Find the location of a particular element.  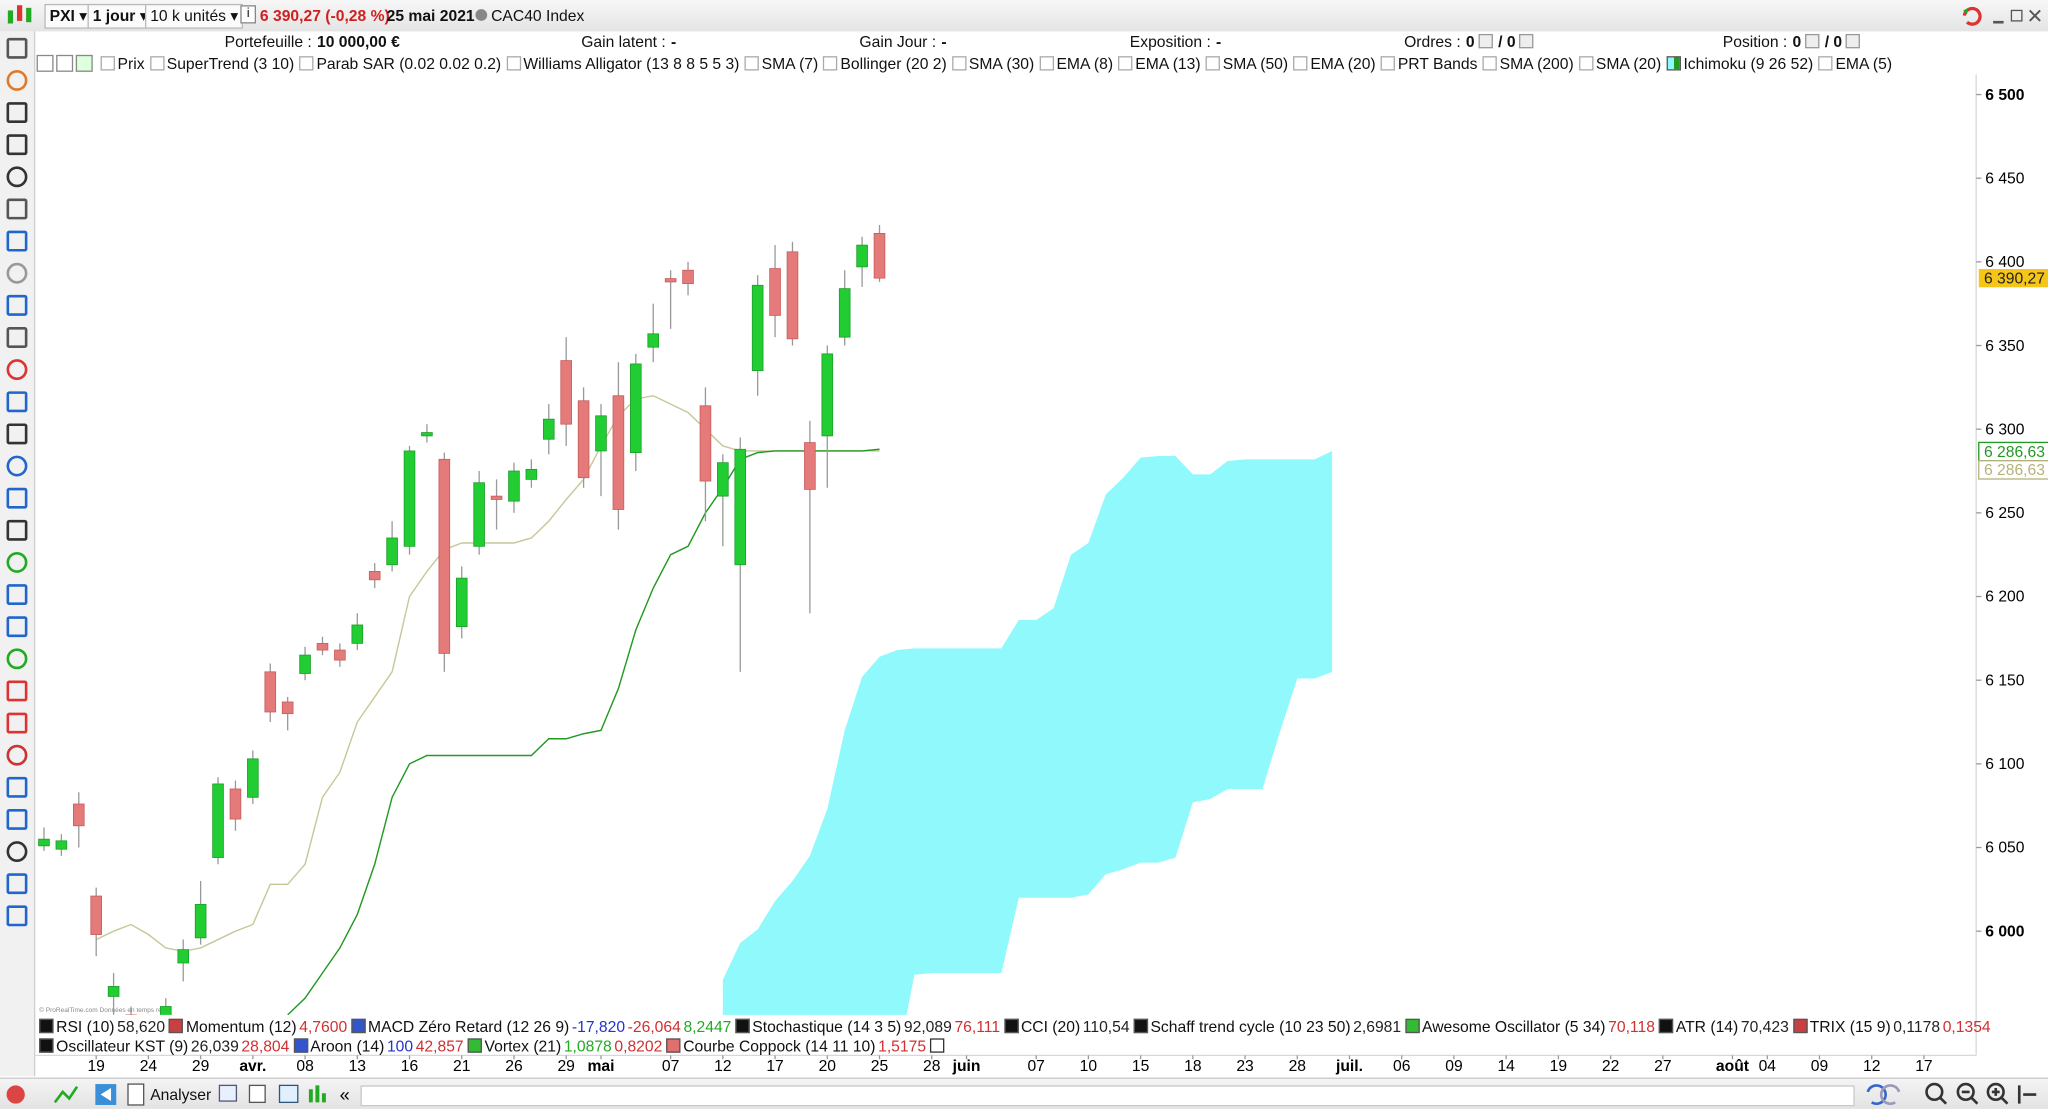

analyse-button: Analyser is located at coordinates (181, 1094).